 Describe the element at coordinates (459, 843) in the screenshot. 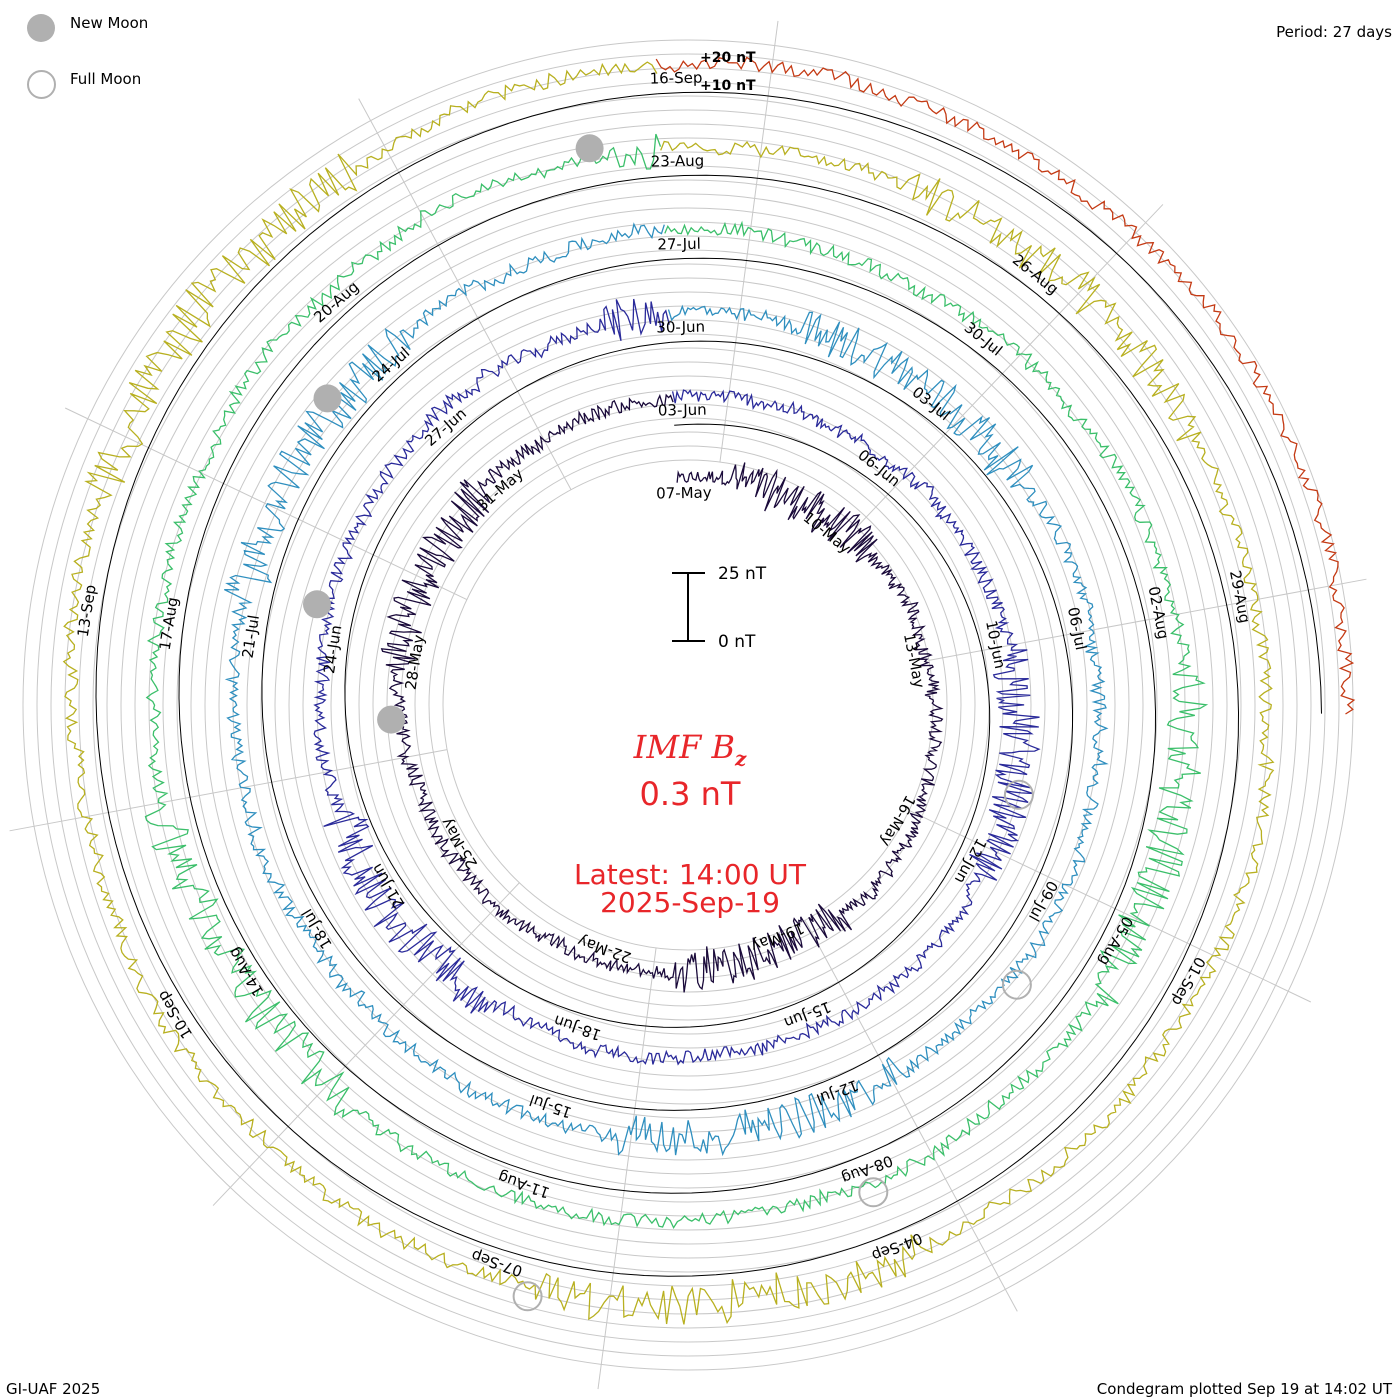

I see `date-label: 25-May` at that location.